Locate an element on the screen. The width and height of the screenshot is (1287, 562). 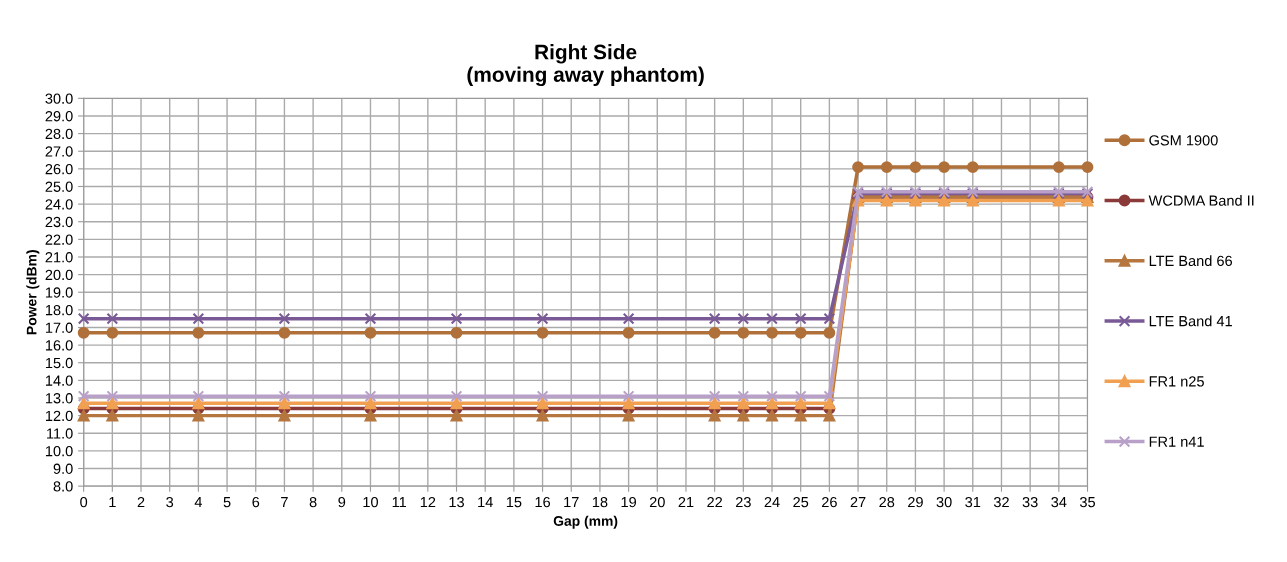
y-tick-label: 23.0 is located at coordinates (59, 222).